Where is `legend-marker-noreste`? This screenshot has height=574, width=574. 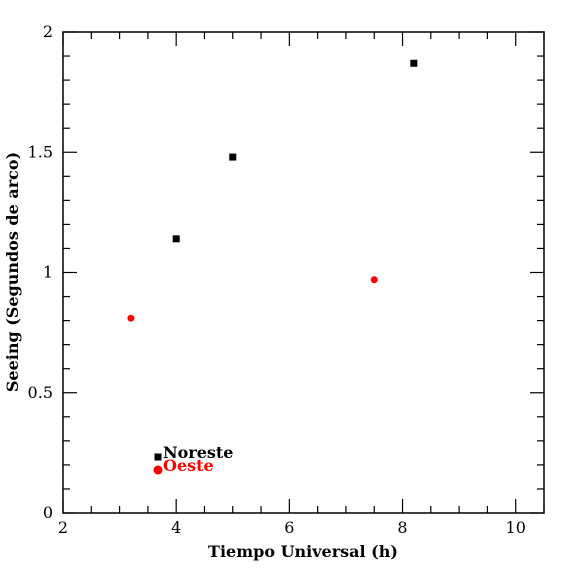
legend-marker-noreste is located at coordinates (158, 457).